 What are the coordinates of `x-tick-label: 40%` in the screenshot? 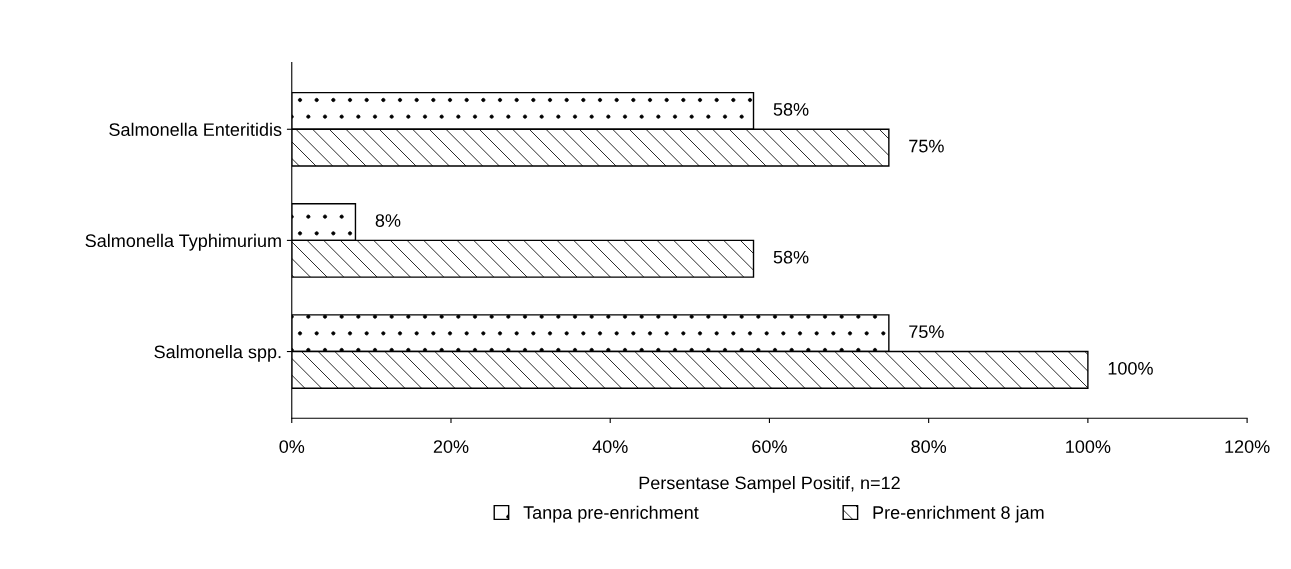 It's located at (610, 447).